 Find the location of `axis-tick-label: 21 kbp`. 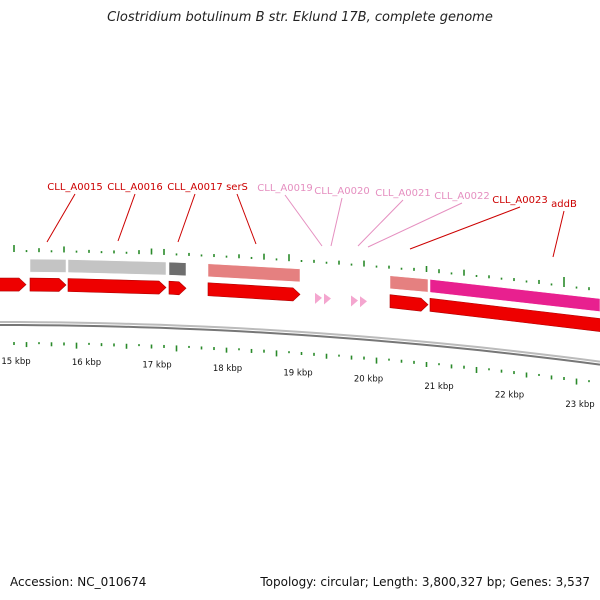

axis-tick-label: 21 kbp is located at coordinates (438, 387).